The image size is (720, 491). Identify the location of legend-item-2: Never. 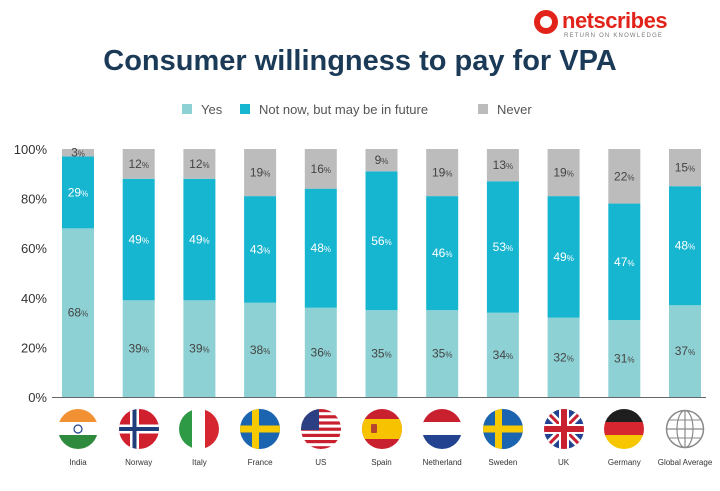
(505, 109).